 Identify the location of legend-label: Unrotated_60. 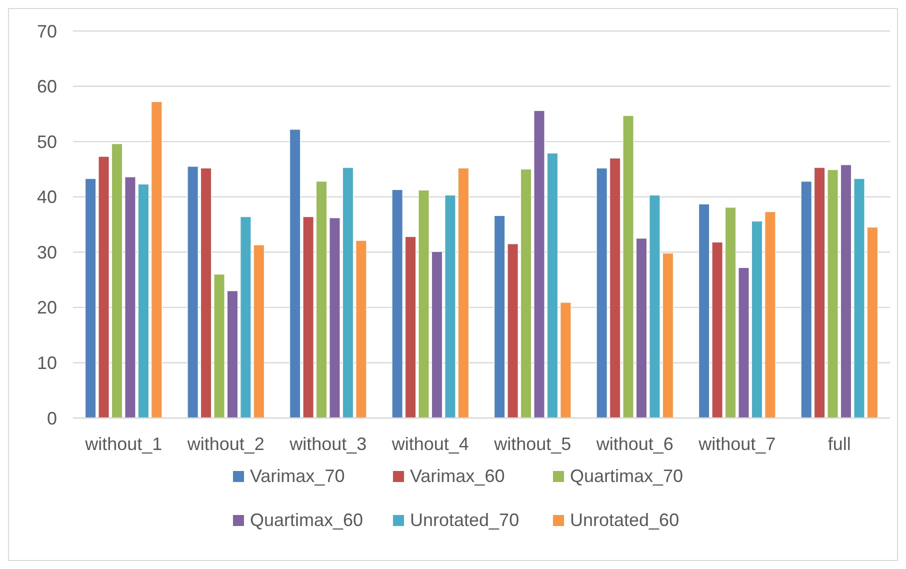
(625, 520).